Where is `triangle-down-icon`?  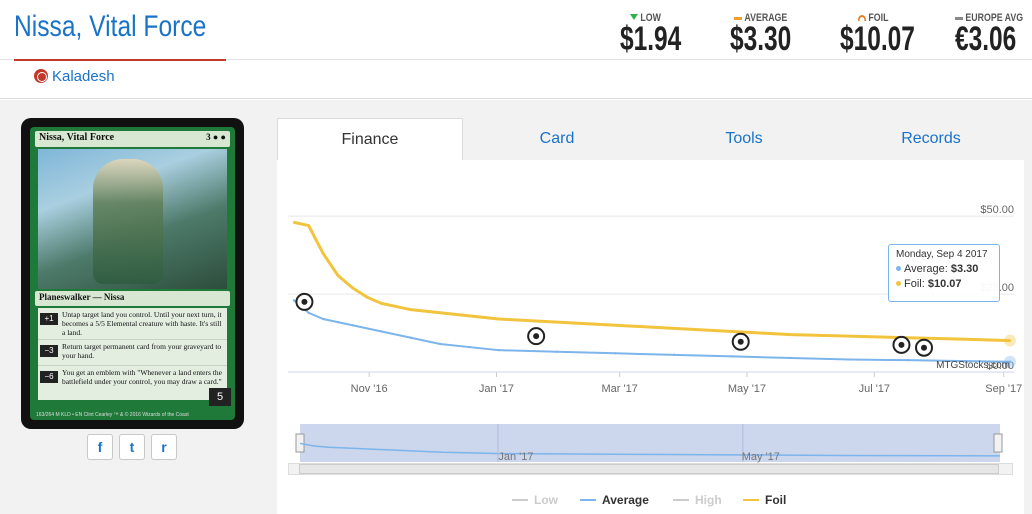 triangle-down-icon is located at coordinates (634, 17).